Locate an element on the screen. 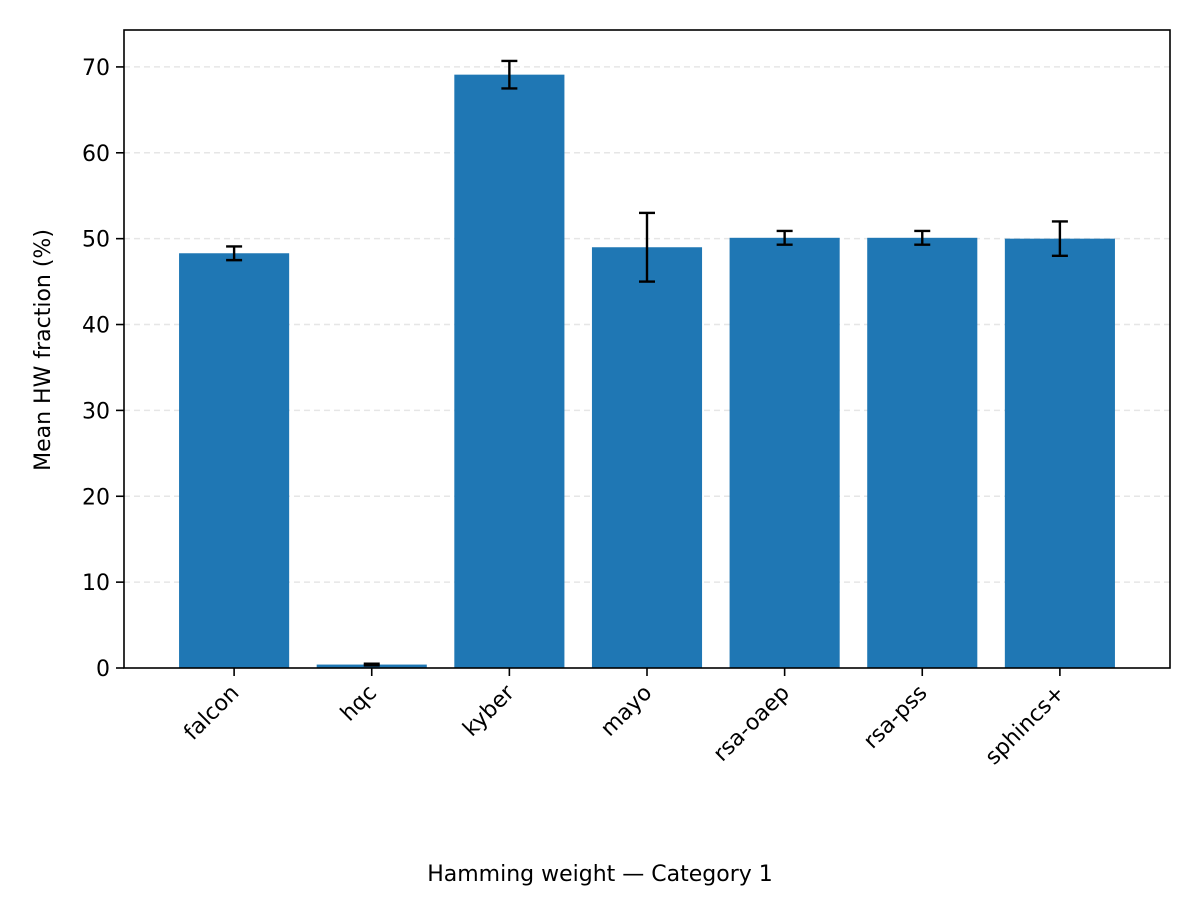 This screenshot has width=1200, height=904. y-tick-label: 70 is located at coordinates (96, 68).